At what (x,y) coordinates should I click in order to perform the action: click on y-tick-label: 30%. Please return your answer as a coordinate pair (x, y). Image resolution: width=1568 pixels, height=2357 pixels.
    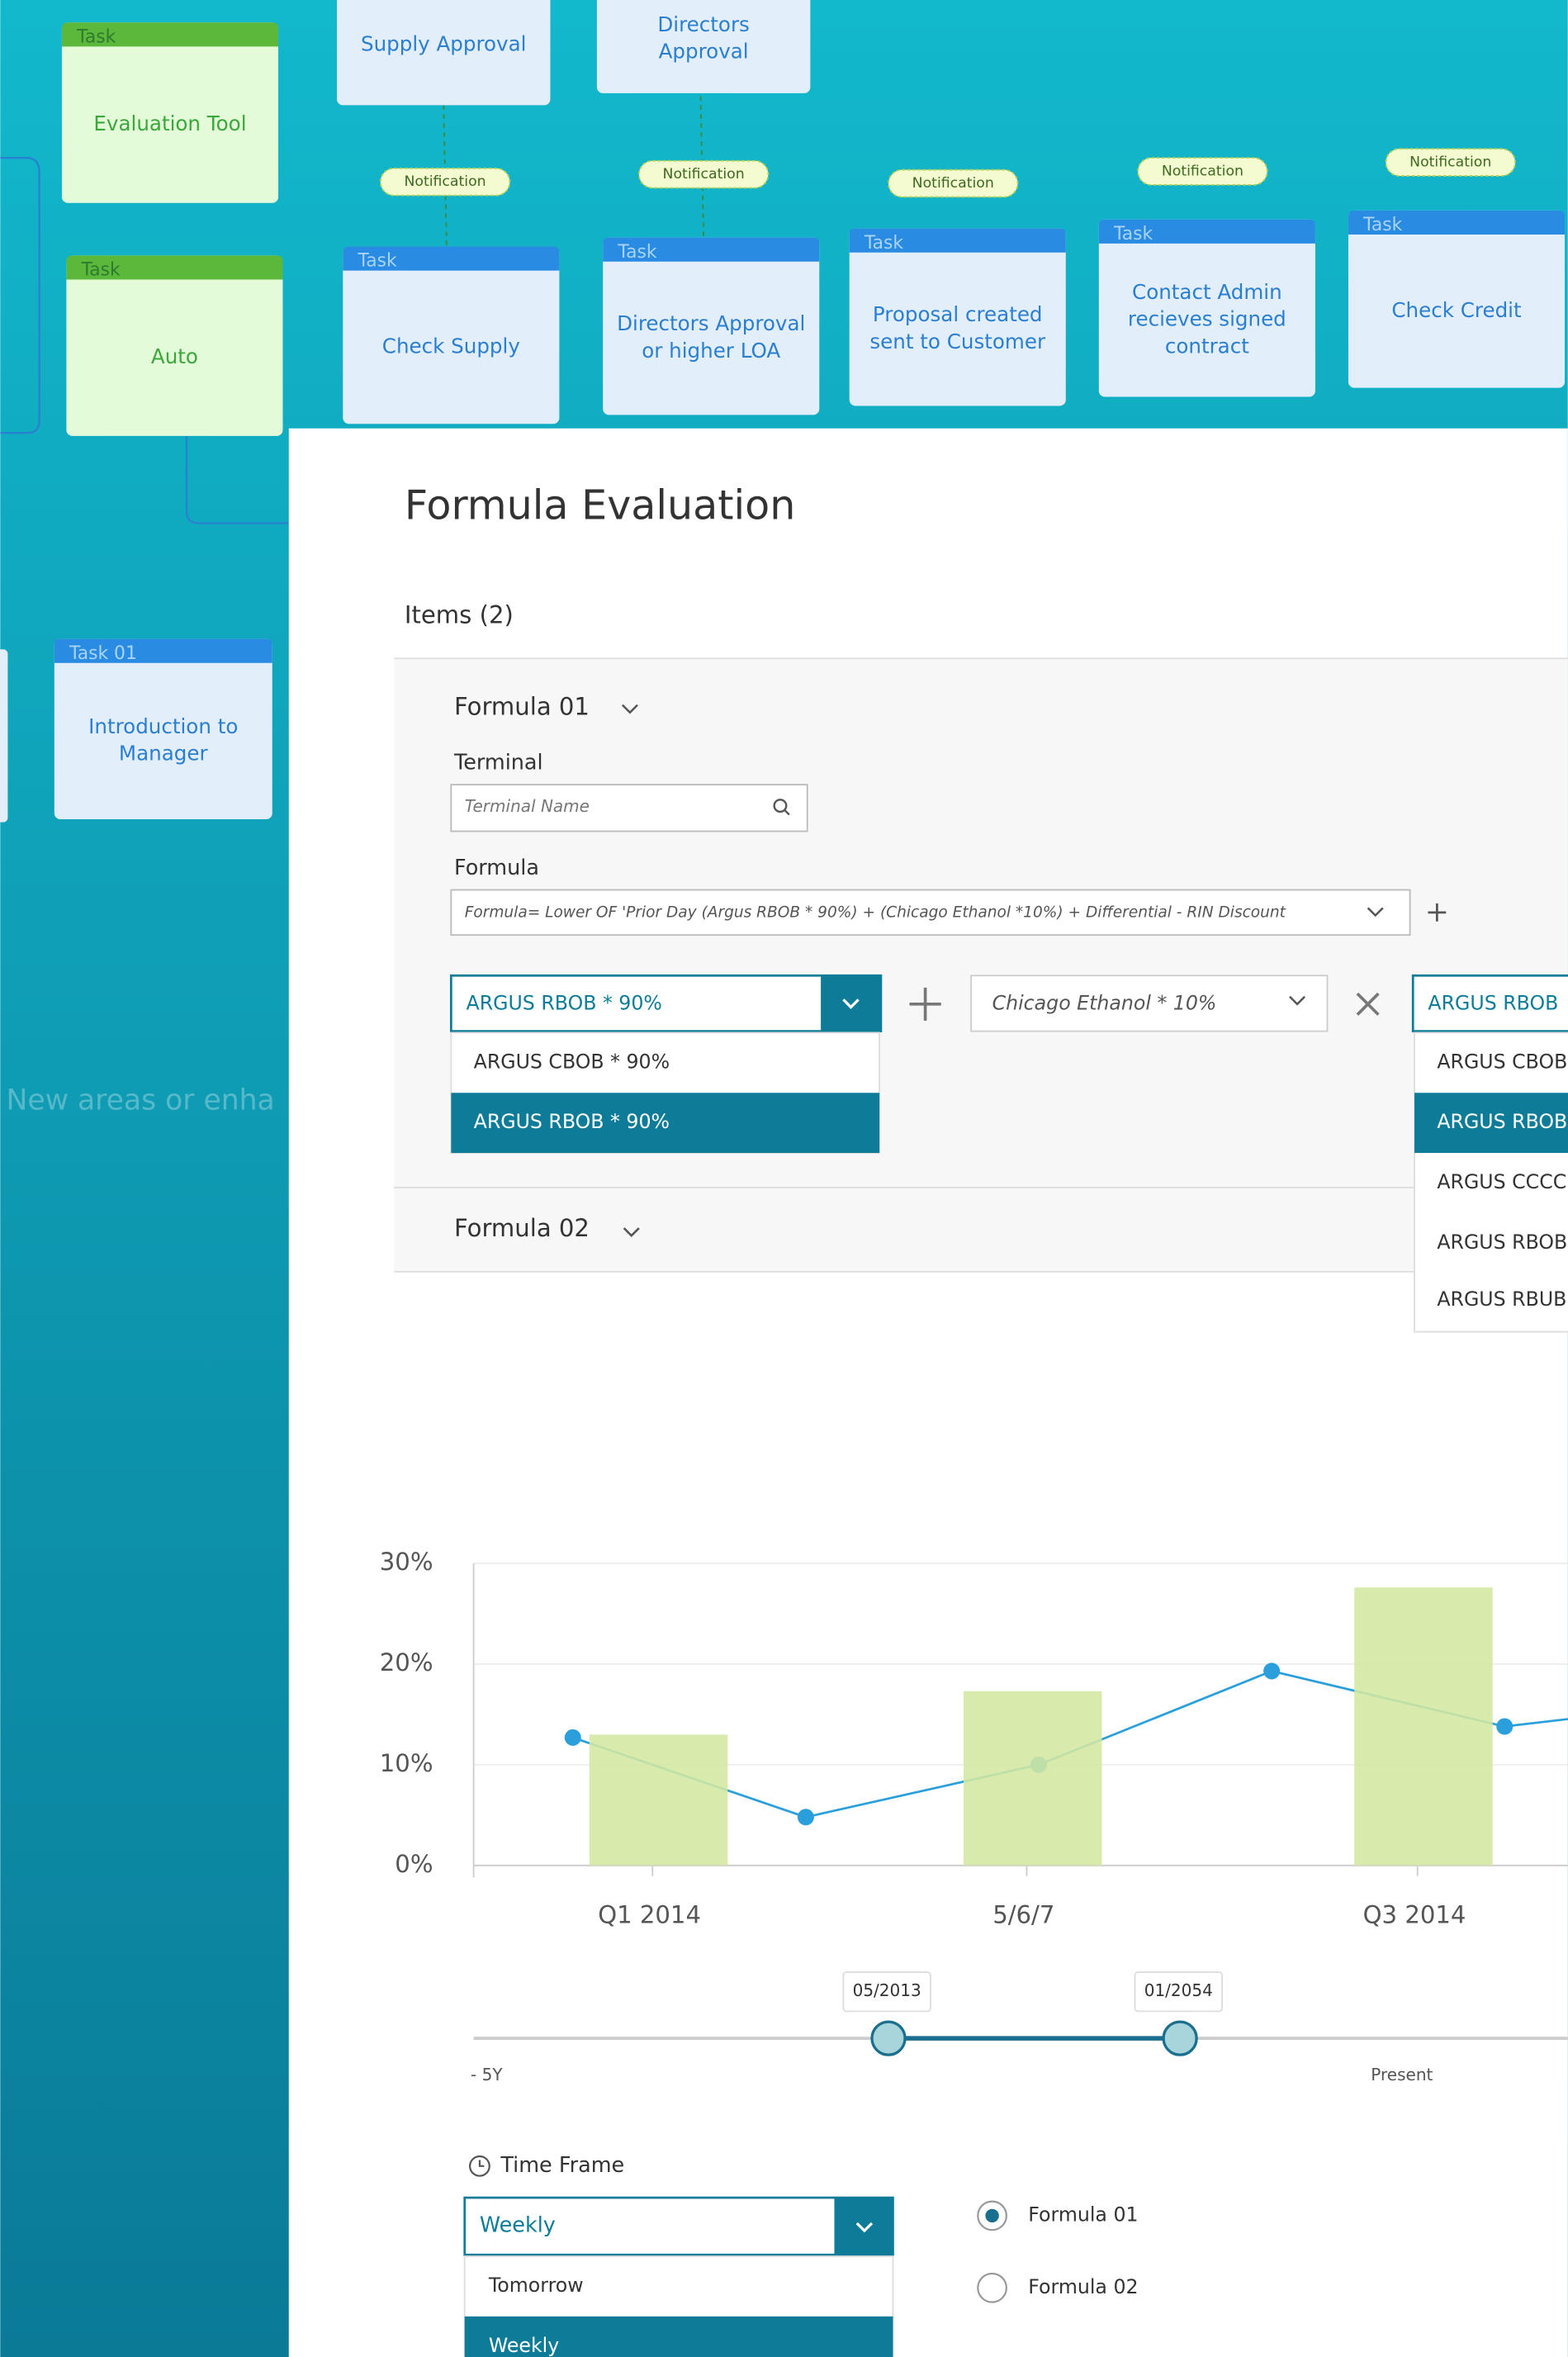
    Looking at the image, I should click on (406, 1562).